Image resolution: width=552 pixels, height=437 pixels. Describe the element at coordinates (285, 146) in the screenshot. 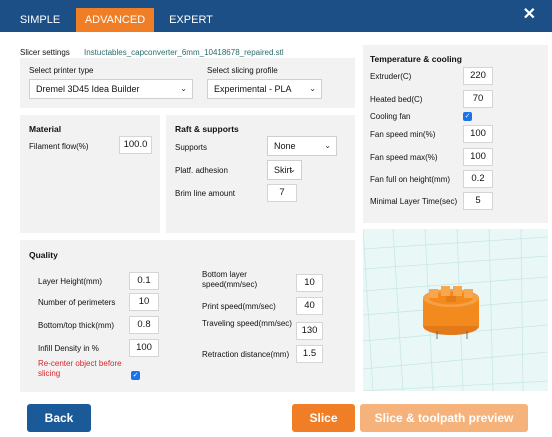

I see `supports-value: None` at that location.